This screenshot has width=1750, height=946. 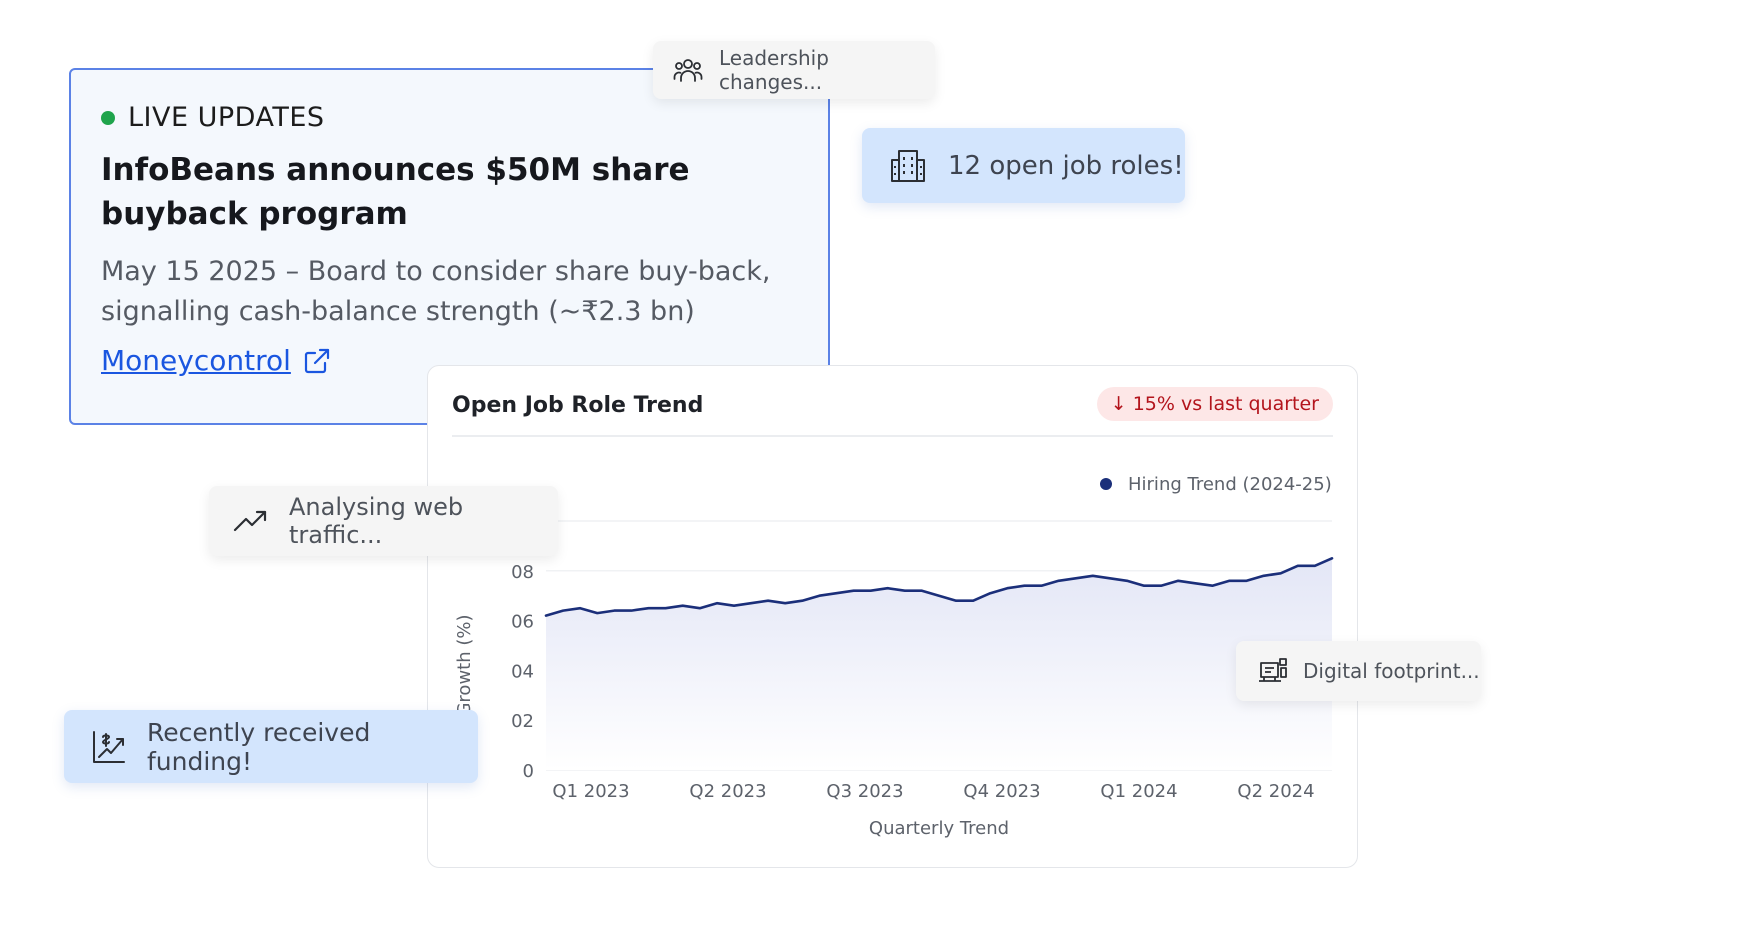 What do you see at coordinates (528, 771) in the screenshot?
I see `y-tick-label: 0` at bounding box center [528, 771].